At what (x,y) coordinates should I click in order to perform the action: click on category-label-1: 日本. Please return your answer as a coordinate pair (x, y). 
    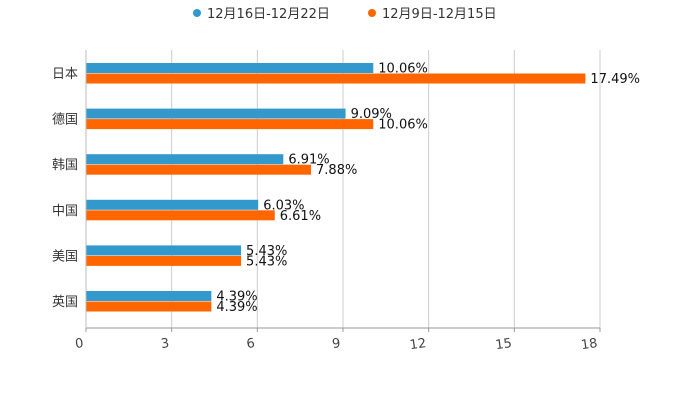
    Looking at the image, I should click on (65, 74).